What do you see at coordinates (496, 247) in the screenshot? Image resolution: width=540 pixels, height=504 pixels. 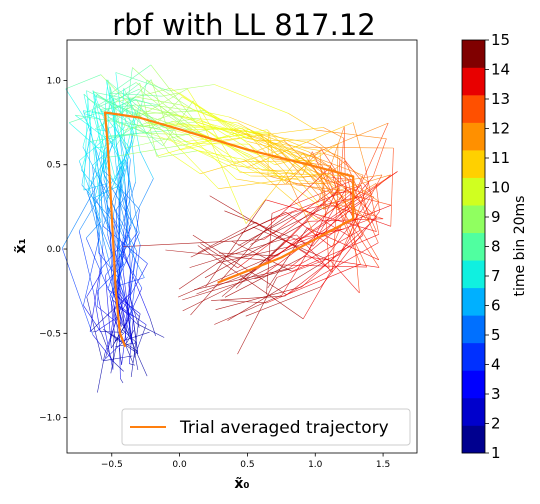 I see `colorbar-tick-label: 8` at bounding box center [496, 247].